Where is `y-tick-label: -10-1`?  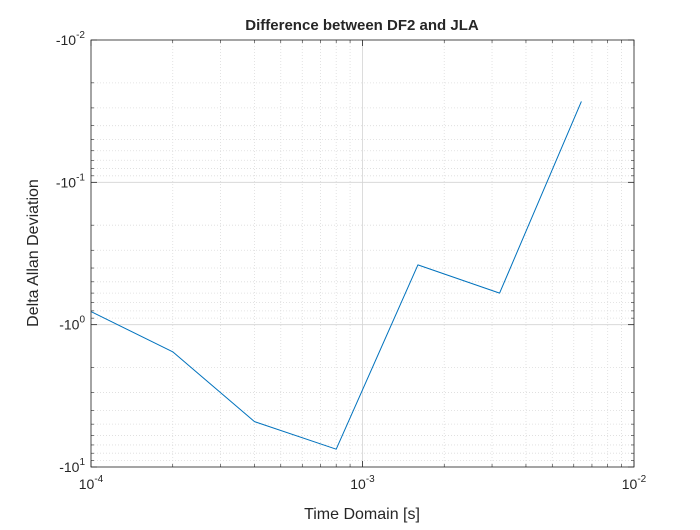 y-tick-label: -10-1 is located at coordinates (71, 181).